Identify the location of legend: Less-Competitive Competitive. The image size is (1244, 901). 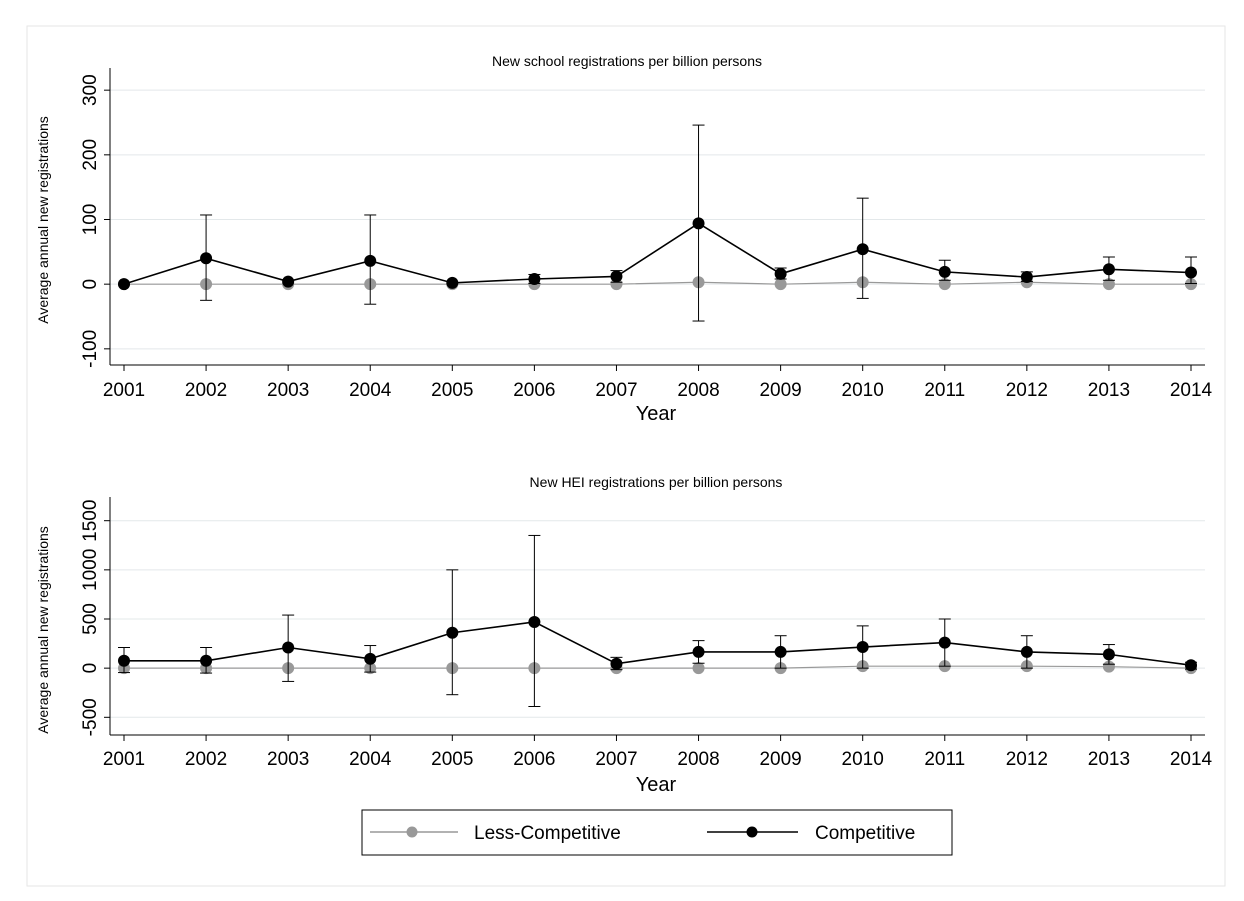
(657, 832).